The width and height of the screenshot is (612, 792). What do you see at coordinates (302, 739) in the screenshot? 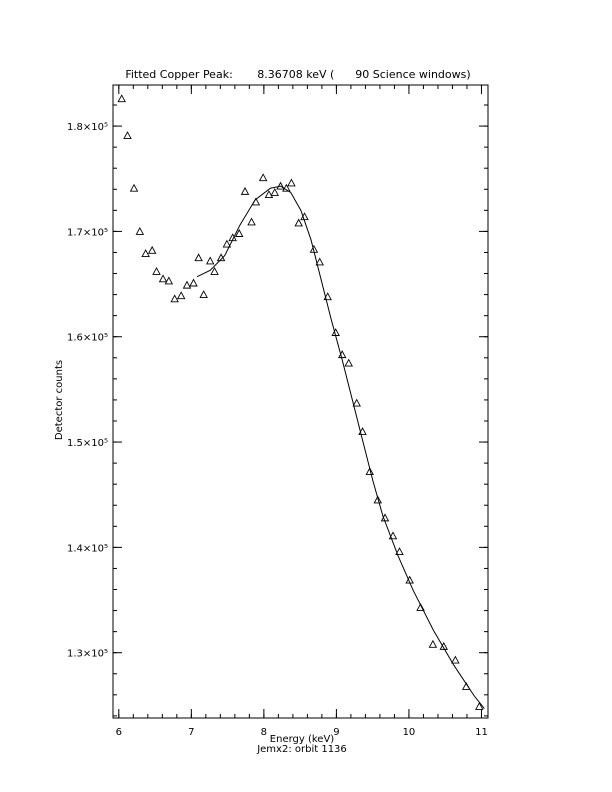
I see `x-axis-label: Energy (keV)` at bounding box center [302, 739].